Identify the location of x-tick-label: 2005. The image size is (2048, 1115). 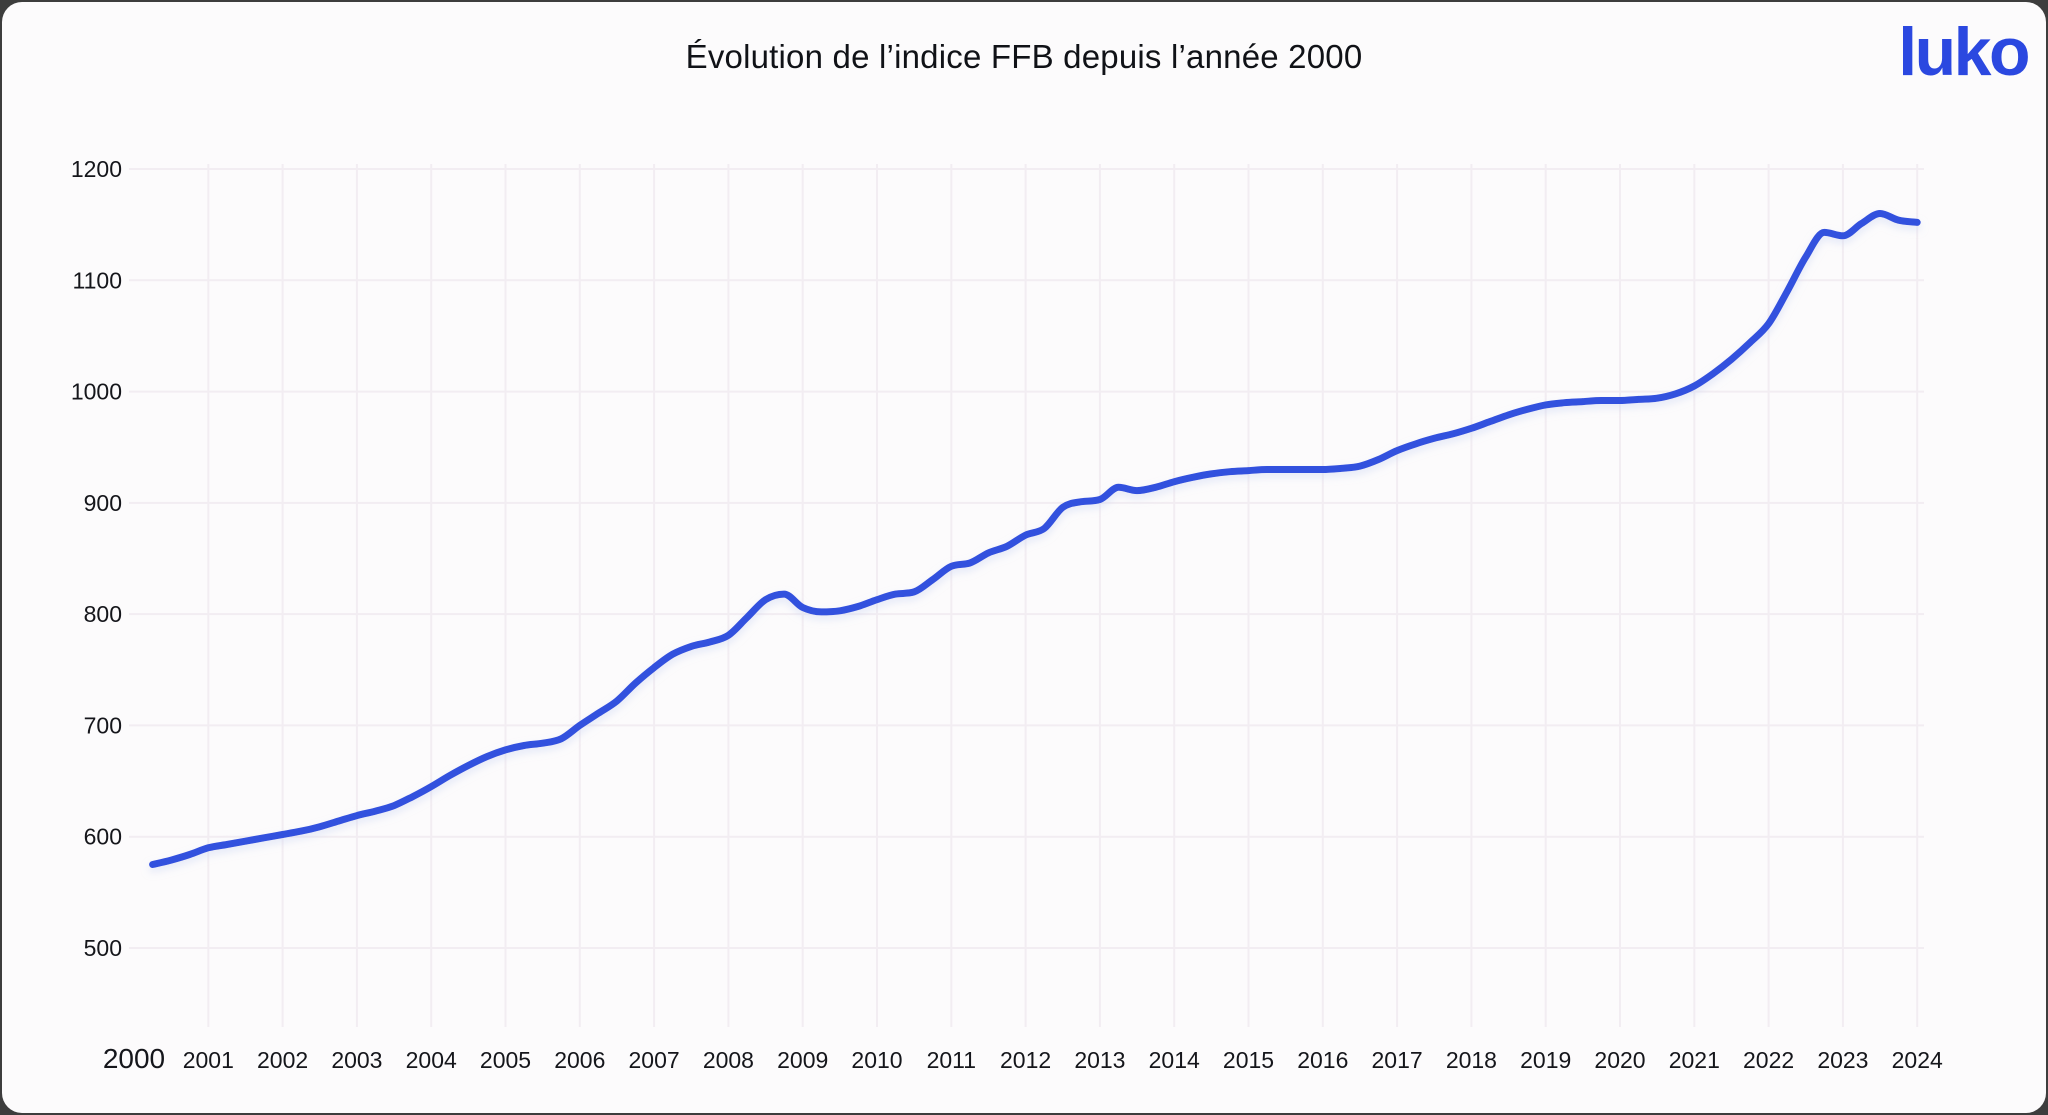
(505, 1060).